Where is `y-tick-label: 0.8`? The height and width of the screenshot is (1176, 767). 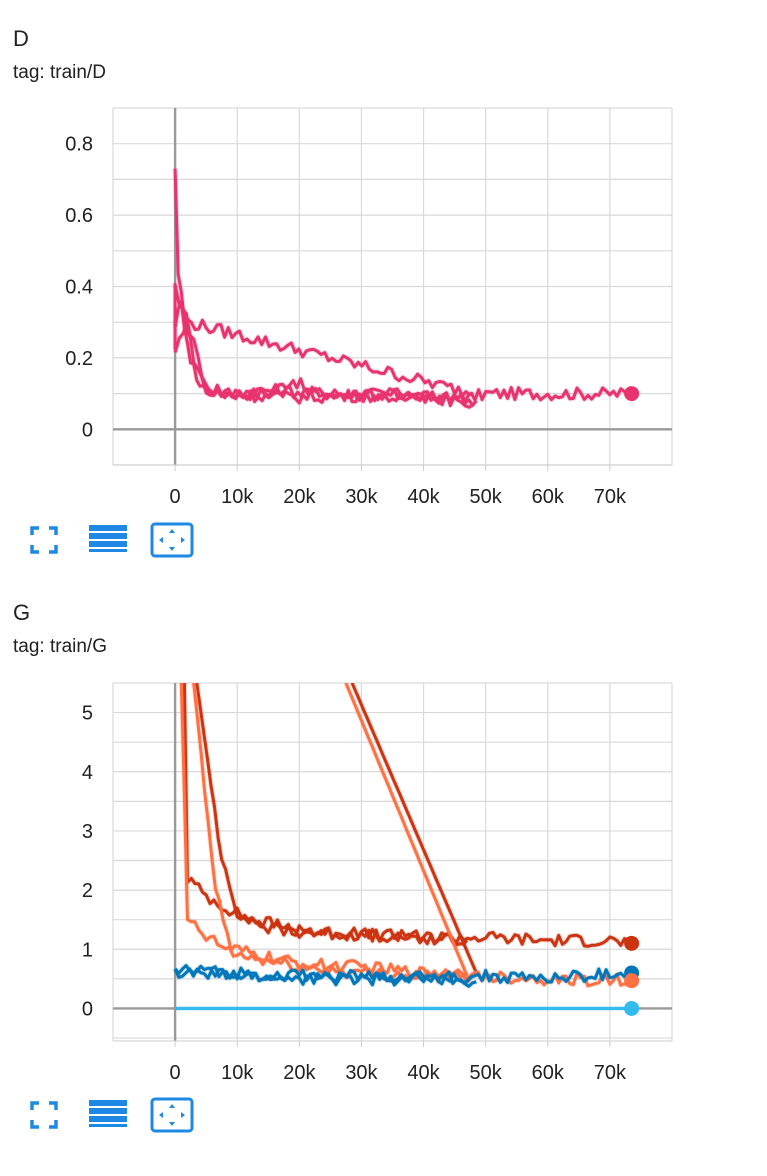 y-tick-label: 0.8 is located at coordinates (79, 145).